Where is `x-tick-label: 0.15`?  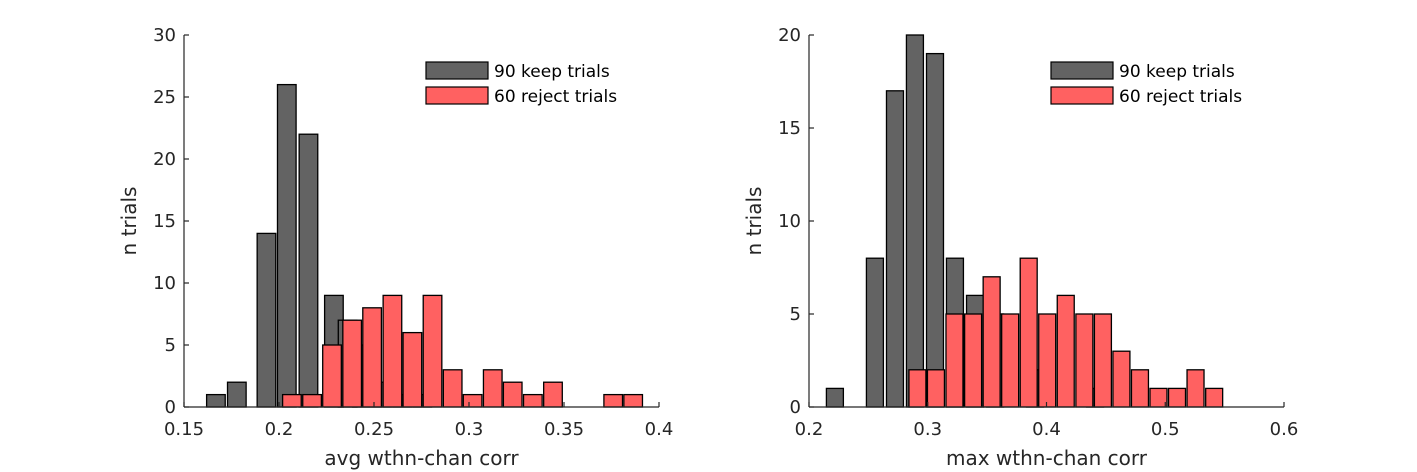 x-tick-label: 0.15 is located at coordinates (184, 429).